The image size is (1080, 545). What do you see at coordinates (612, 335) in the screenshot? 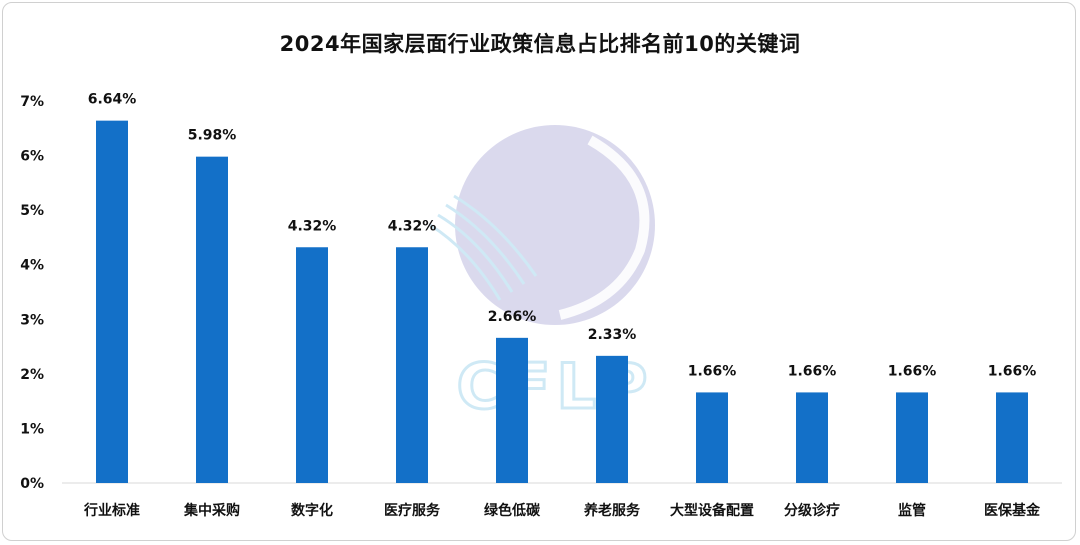
I see `data-label: 2.33%` at bounding box center [612, 335].